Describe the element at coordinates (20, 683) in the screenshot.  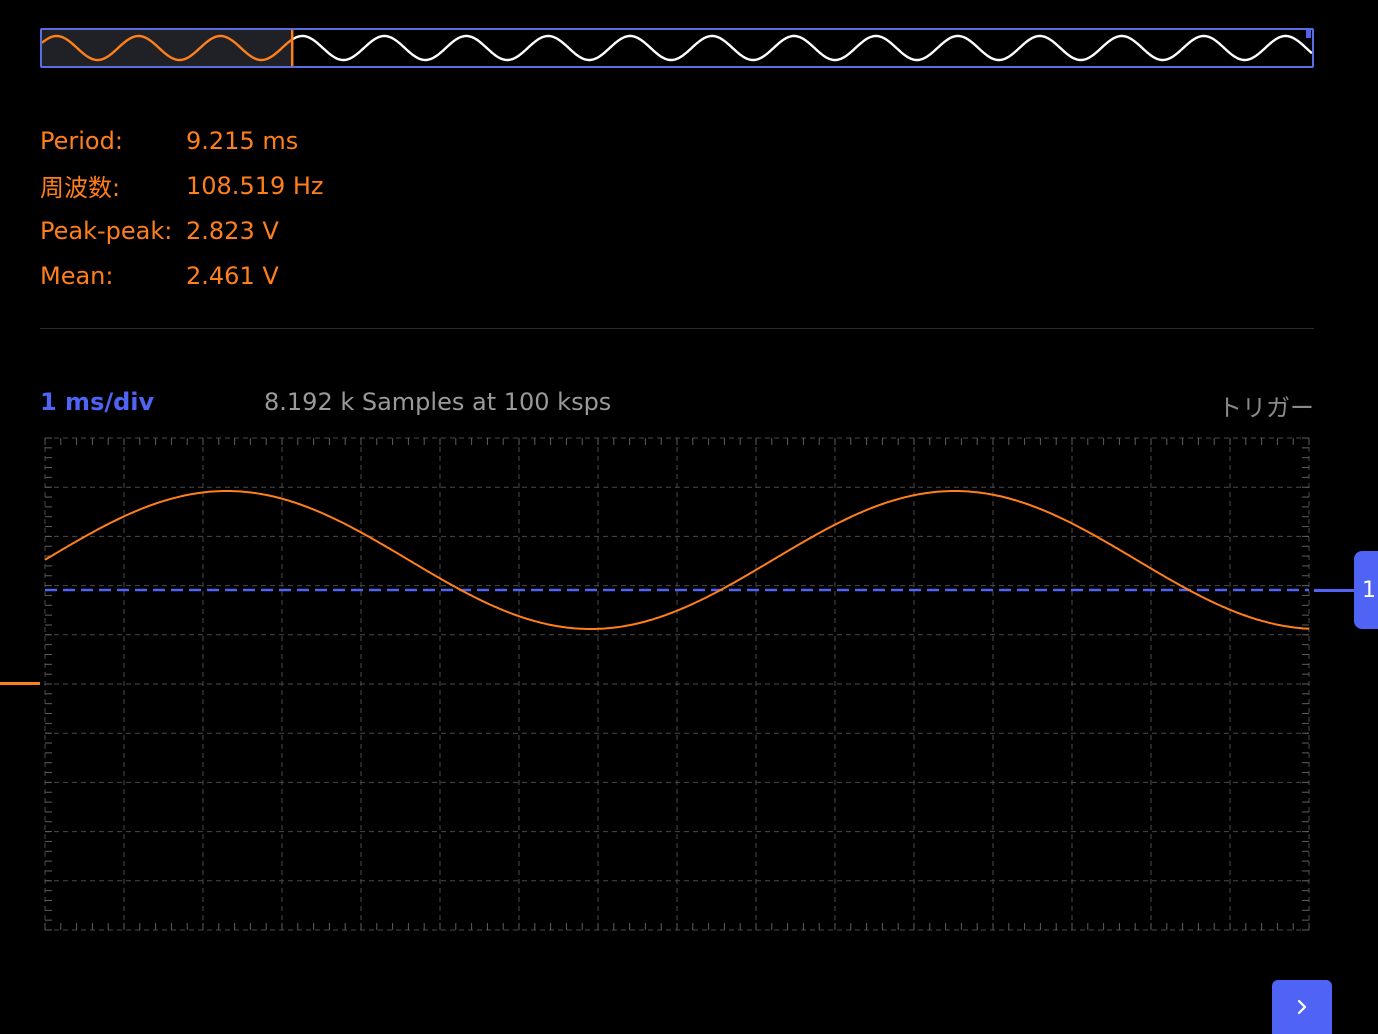
I see `channel-ground-marker` at that location.